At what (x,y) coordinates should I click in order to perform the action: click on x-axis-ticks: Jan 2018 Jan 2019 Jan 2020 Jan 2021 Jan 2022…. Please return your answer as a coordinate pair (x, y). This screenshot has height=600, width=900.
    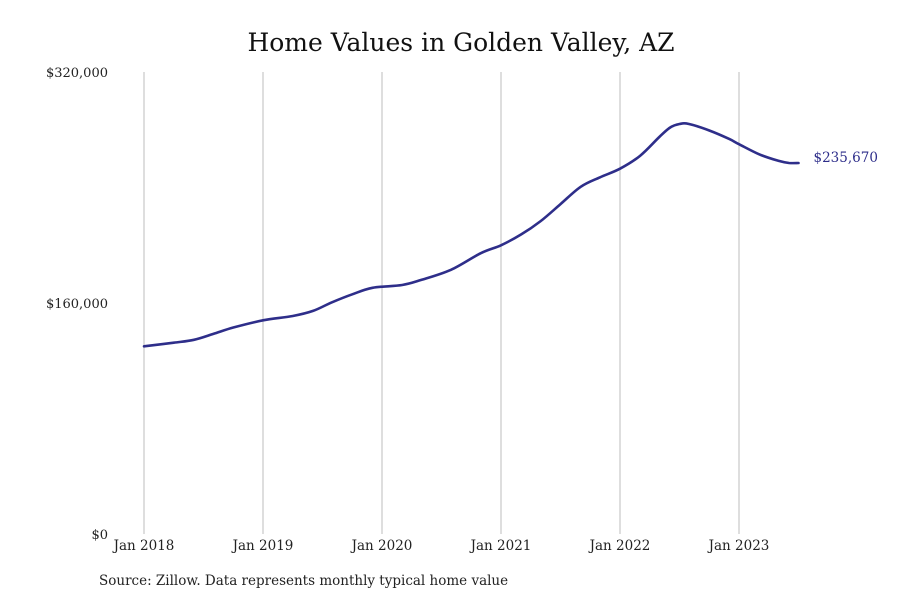
    Looking at the image, I should click on (441, 546).